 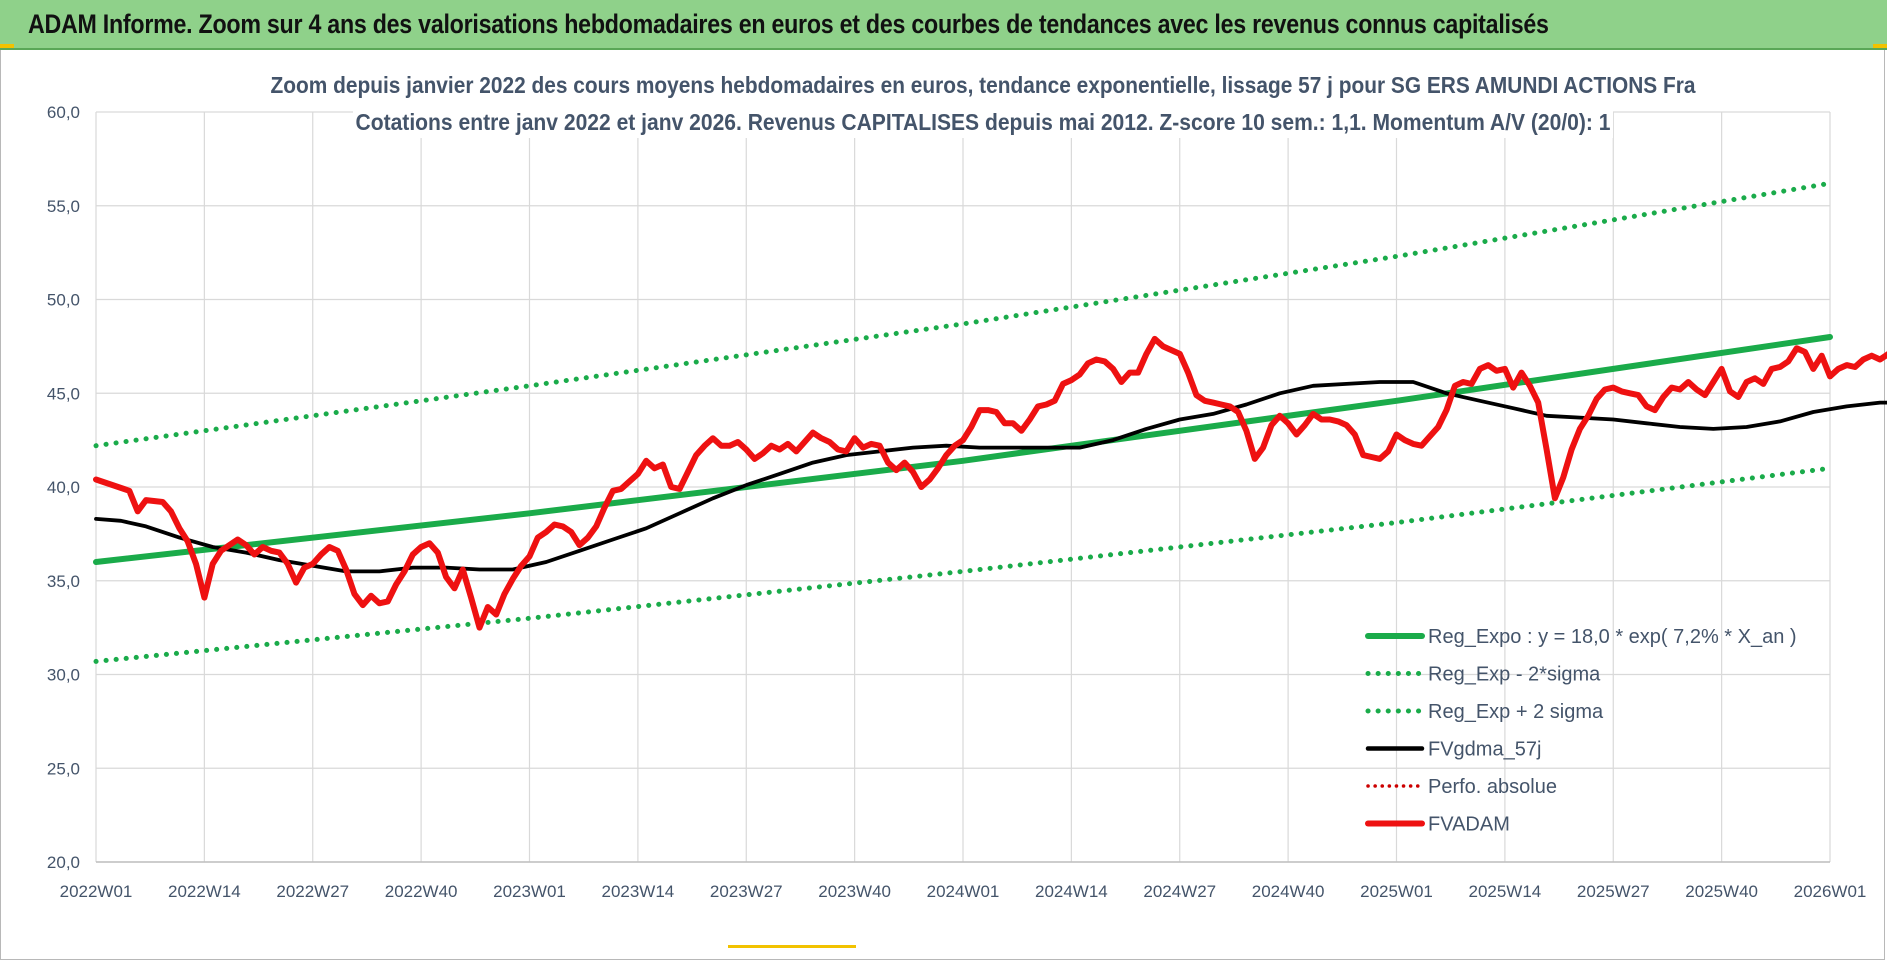 I want to click on x-tick-label: 2025W40, so click(x=1721, y=891).